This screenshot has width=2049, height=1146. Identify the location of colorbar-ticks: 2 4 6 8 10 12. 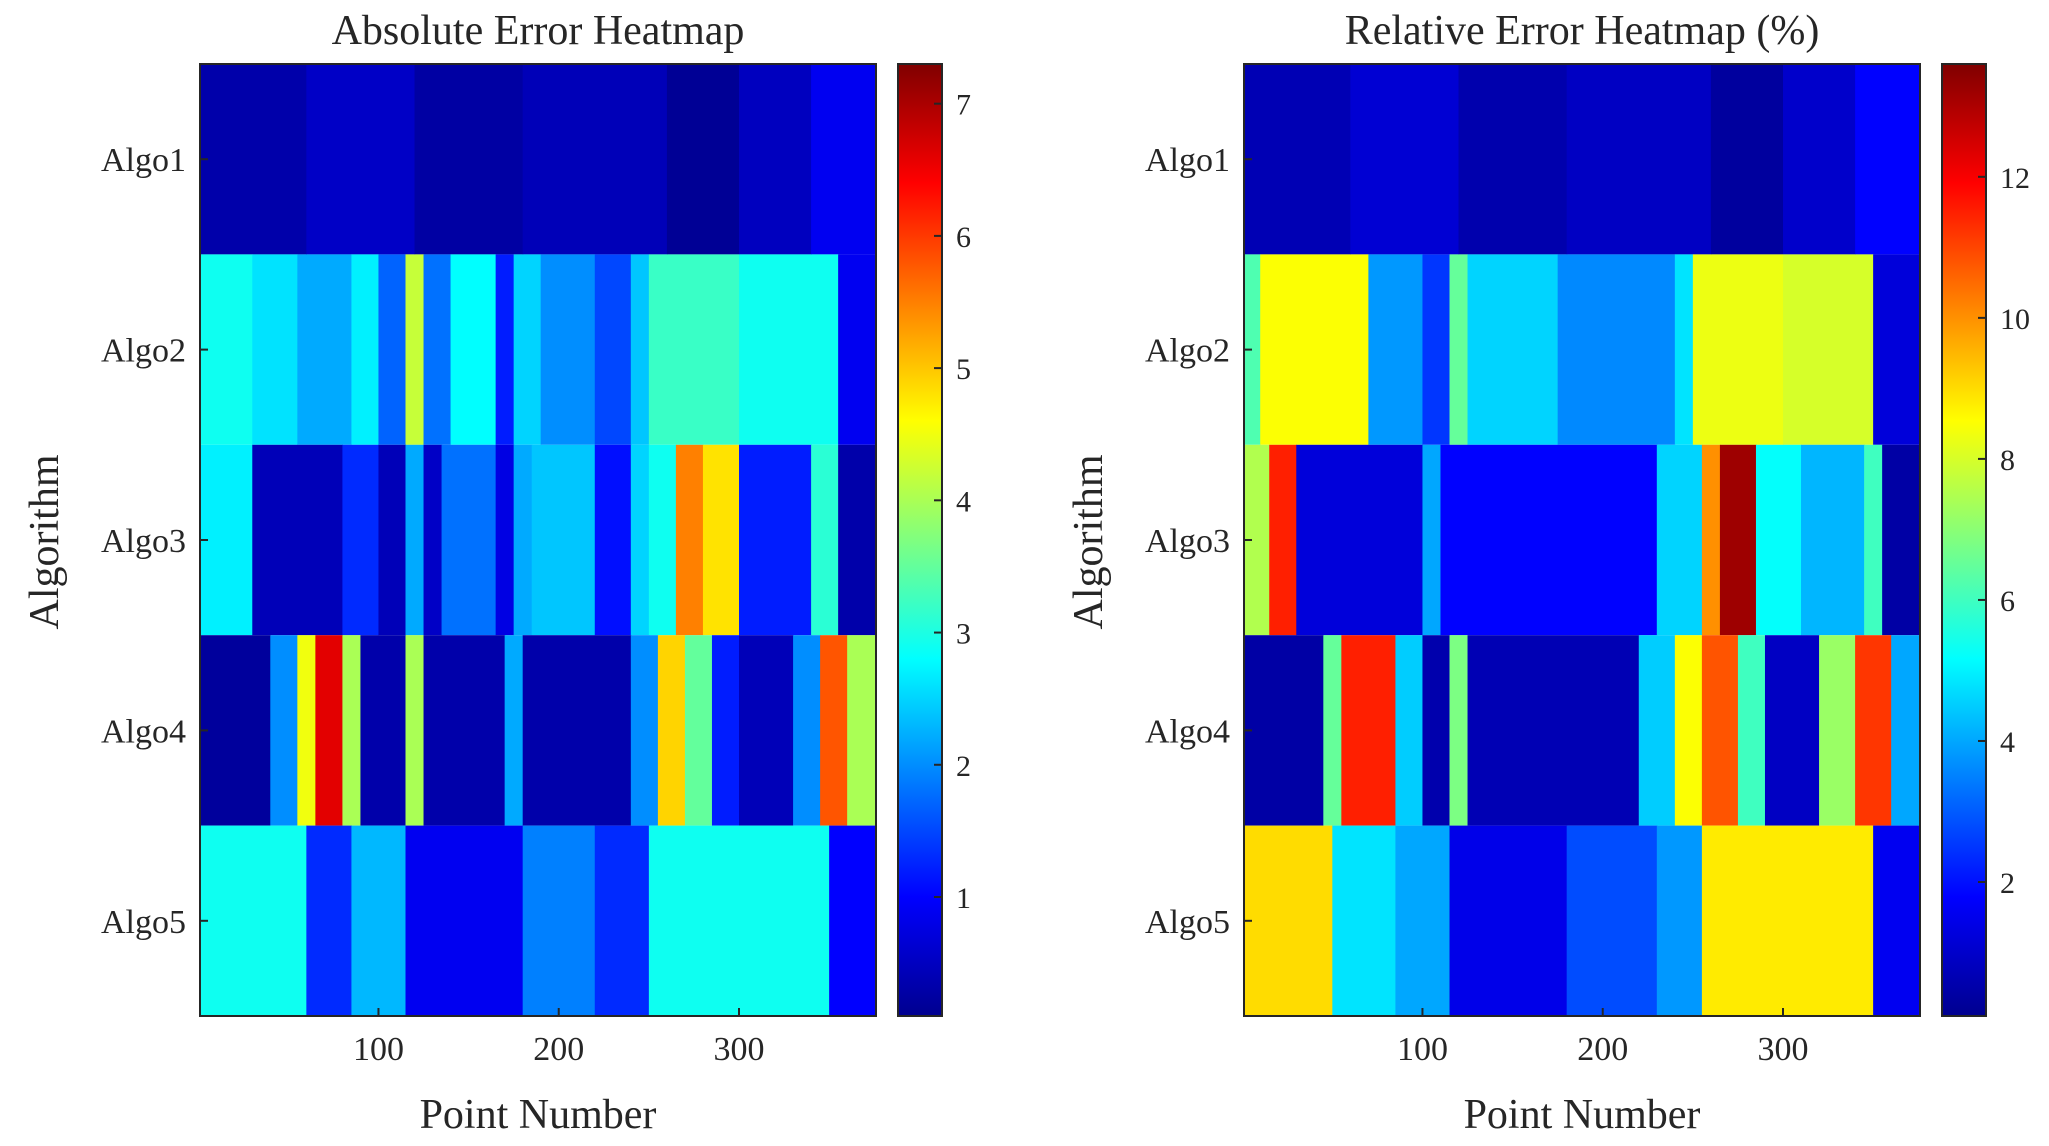
(2004, 531).